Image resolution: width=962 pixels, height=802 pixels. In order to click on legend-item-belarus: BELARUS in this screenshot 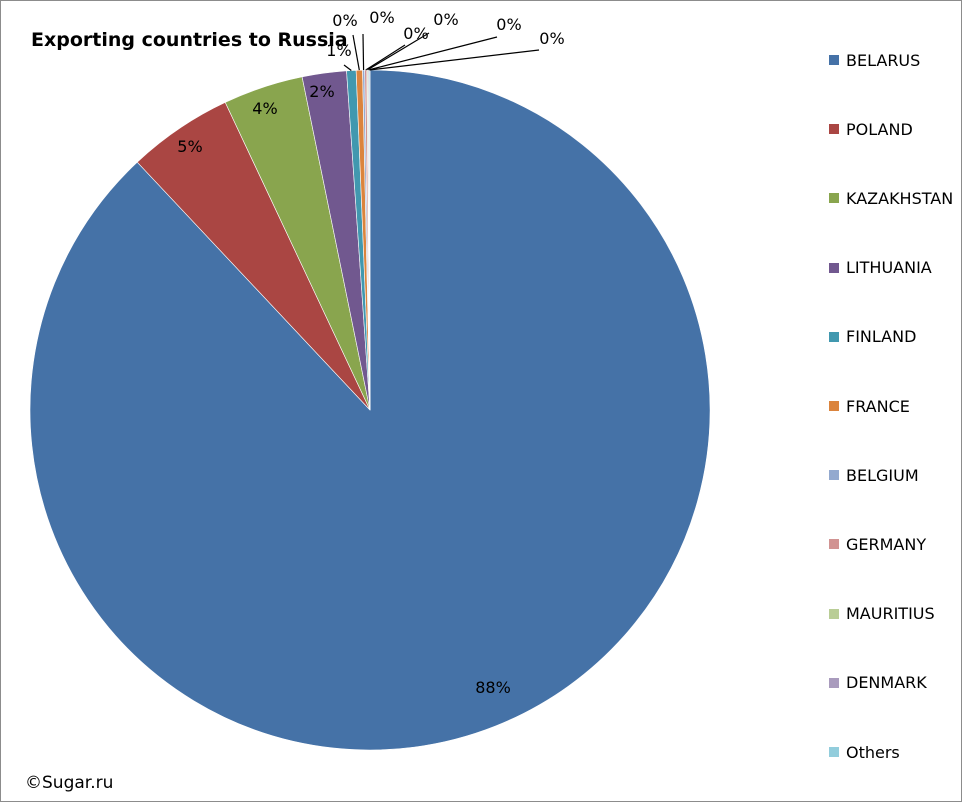, I will do `click(874, 60)`.